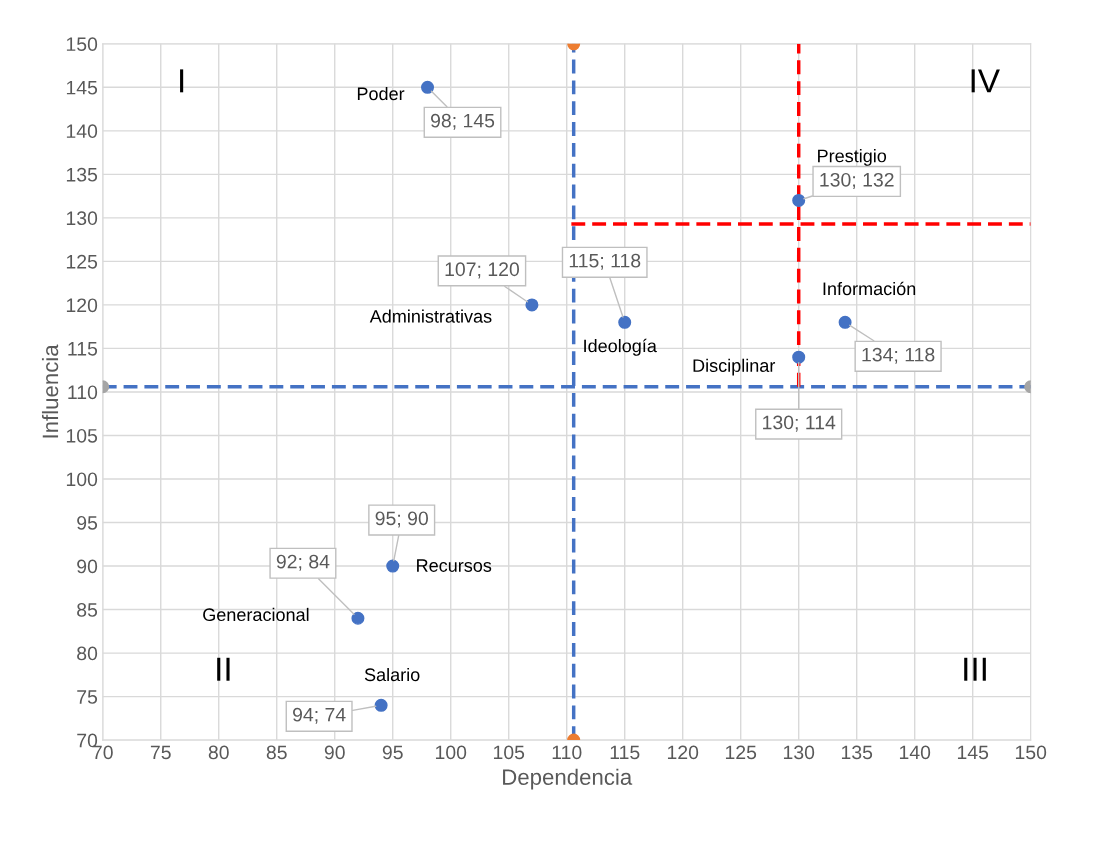 The width and height of the screenshot is (1093, 842). I want to click on annotation: IV, so click(985, 81).